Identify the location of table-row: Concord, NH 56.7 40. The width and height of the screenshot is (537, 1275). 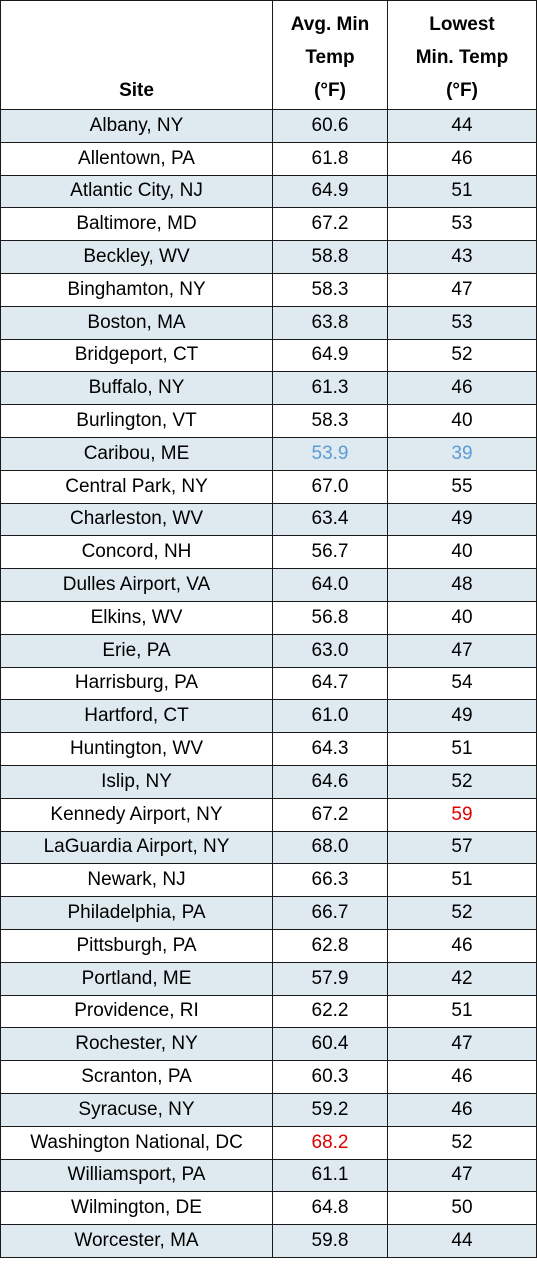
(268, 552).